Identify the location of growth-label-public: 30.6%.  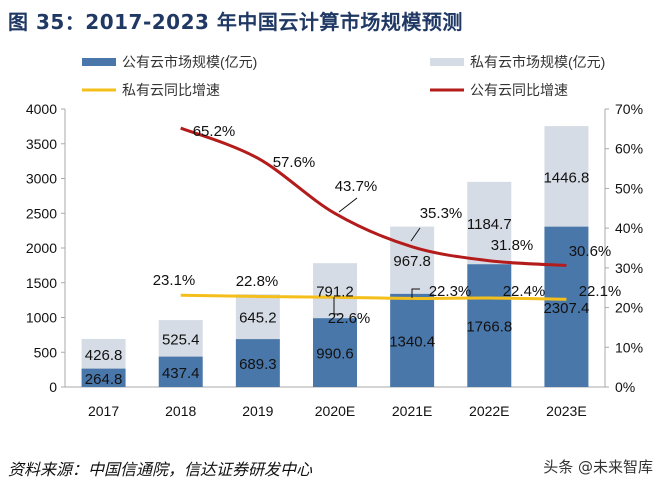
(590, 251).